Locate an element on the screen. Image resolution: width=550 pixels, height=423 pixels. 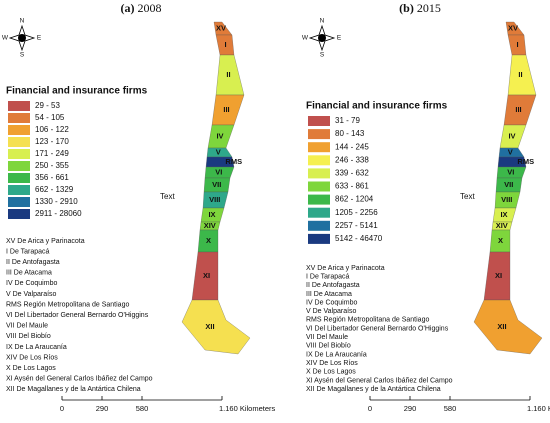
region-list-item: V De Valparaíso is located at coordinates (331, 311).